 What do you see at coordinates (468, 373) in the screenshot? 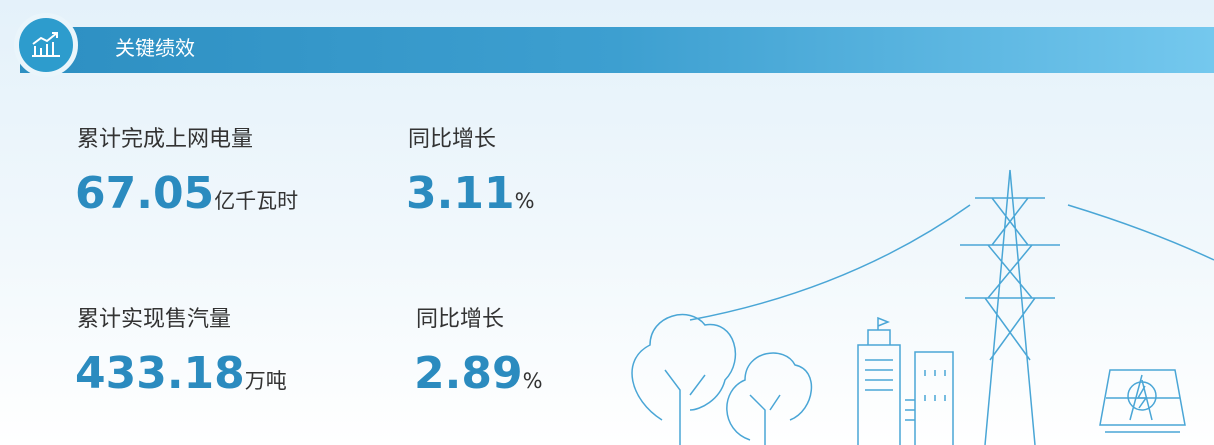
I see `value: 2.89` at bounding box center [468, 373].